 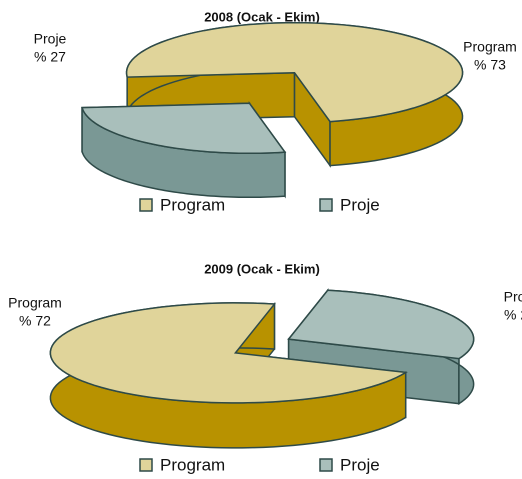 I want to click on slice-value-label: % 73, so click(x=490, y=65).